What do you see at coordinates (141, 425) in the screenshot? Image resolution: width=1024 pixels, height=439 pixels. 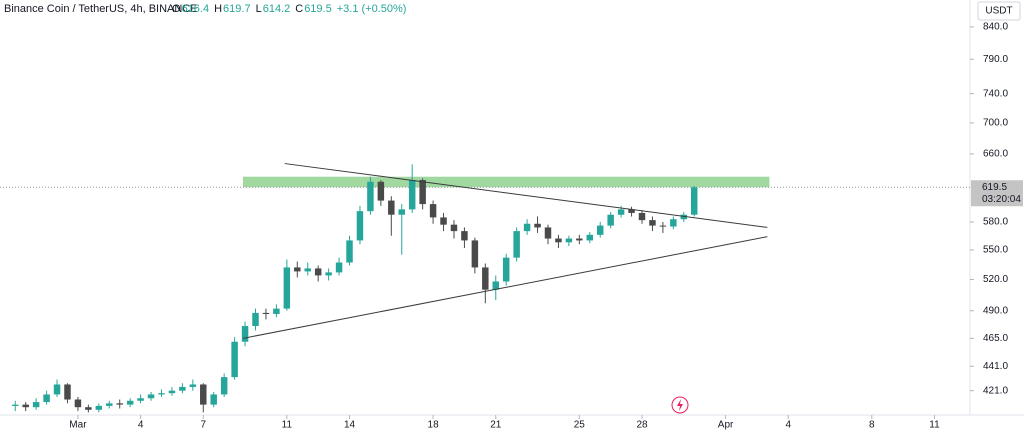 I see `x-tick-label: 4` at bounding box center [141, 425].